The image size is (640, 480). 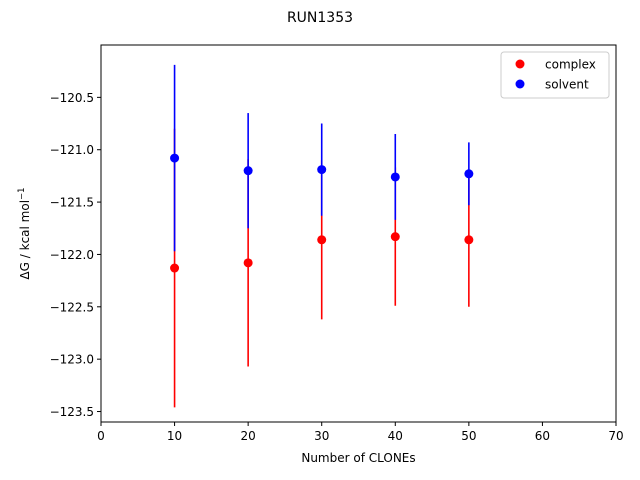 What do you see at coordinates (542, 436) in the screenshot?
I see `x-tick-label: 60` at bounding box center [542, 436].